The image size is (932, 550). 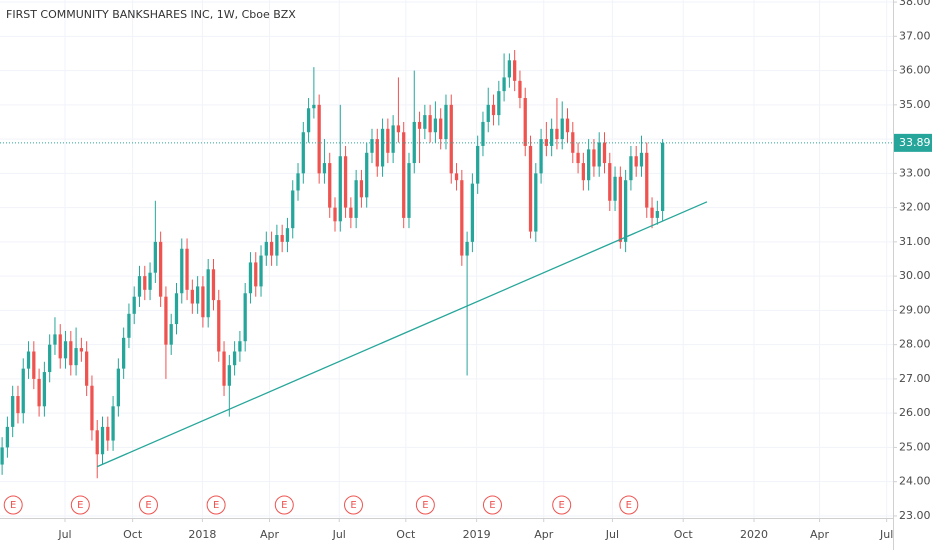 I want to click on last-price-label: 33.89, so click(x=915, y=142).